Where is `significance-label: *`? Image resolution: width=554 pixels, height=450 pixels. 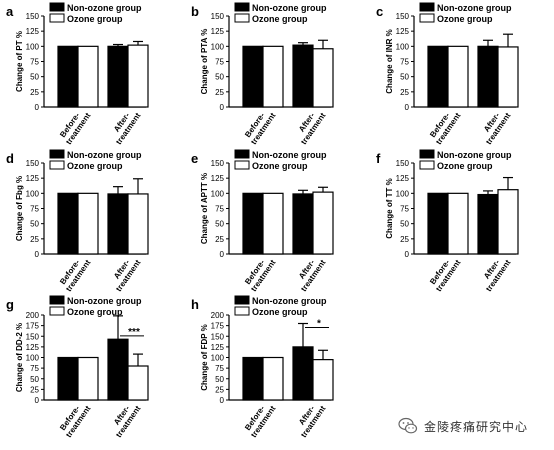 significance-label: * is located at coordinates (319, 324).